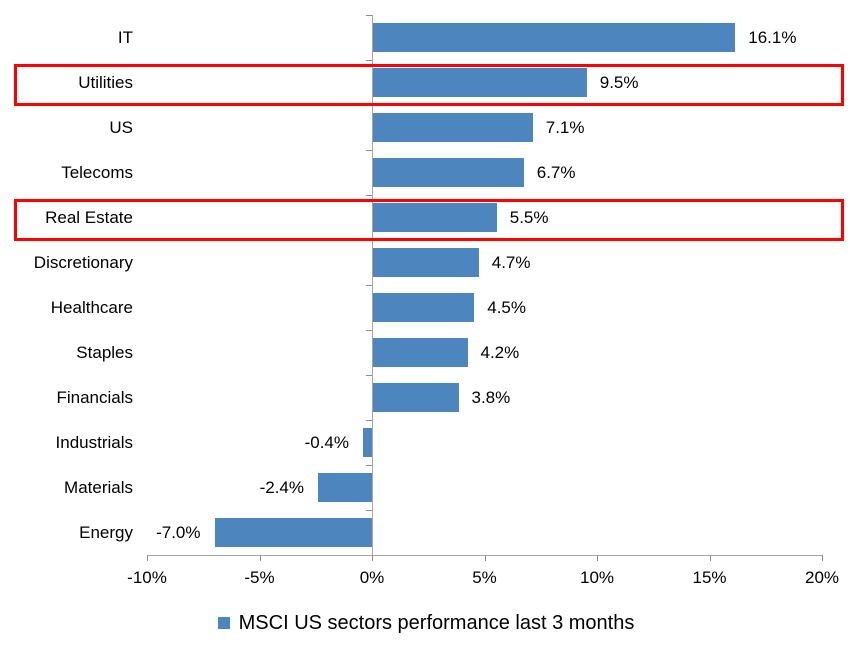  I want to click on category-label-real-estate: Real Estate, so click(89, 217).